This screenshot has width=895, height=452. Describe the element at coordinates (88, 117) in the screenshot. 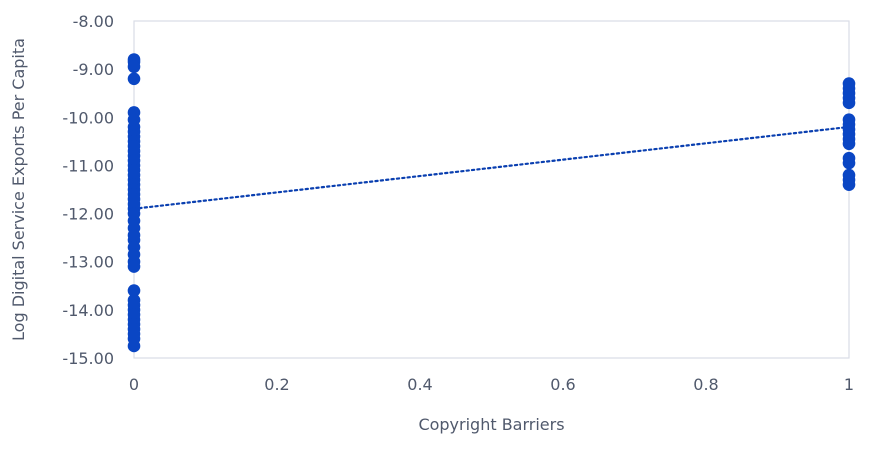

I see `y-tick-label: -10.00` at that location.